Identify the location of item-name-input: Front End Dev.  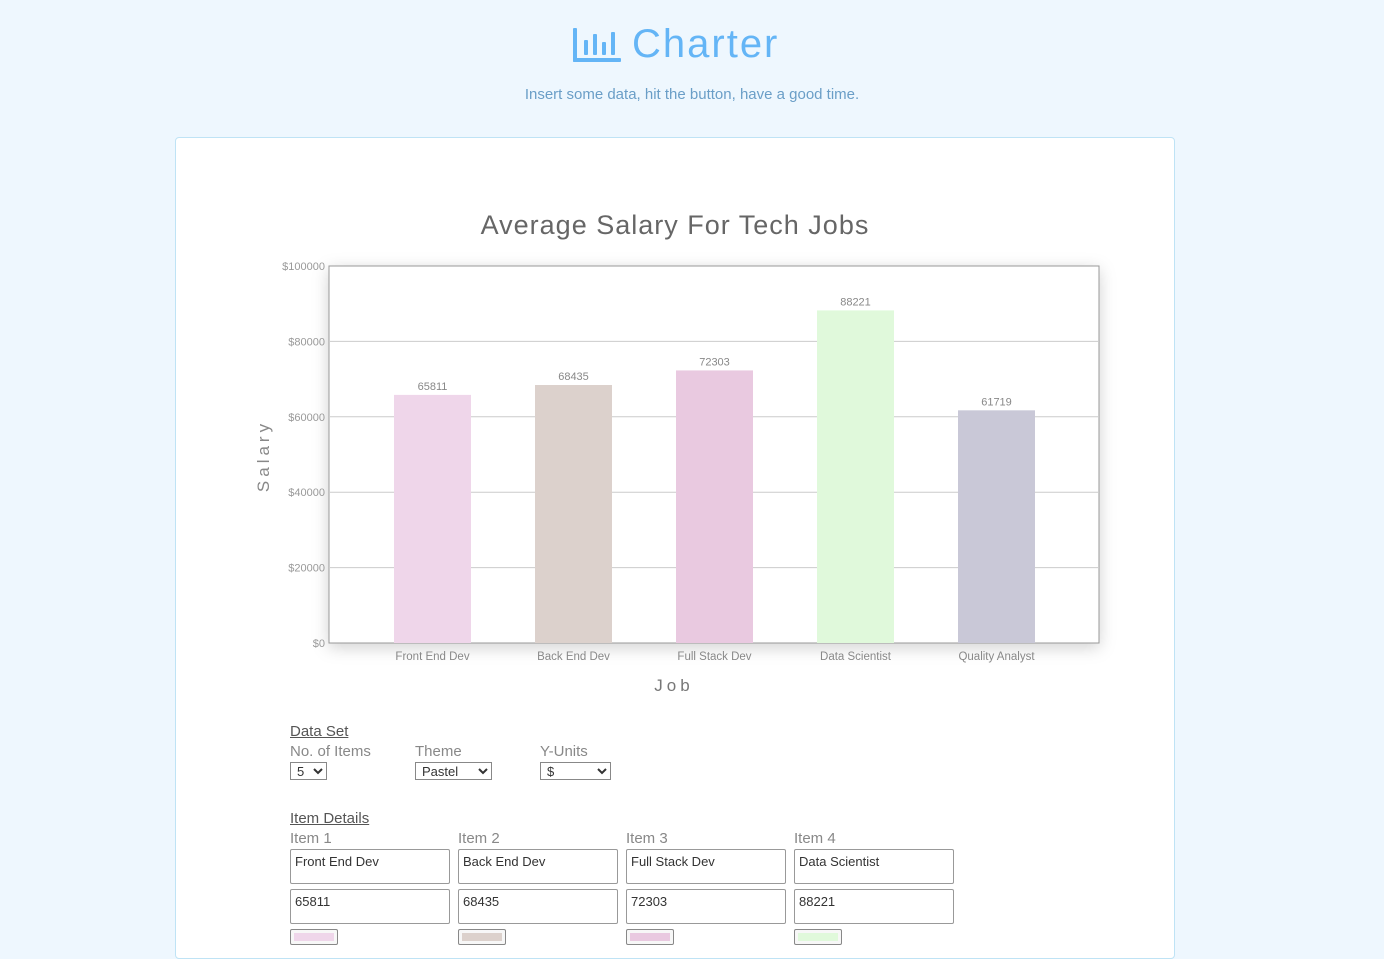
(370, 866).